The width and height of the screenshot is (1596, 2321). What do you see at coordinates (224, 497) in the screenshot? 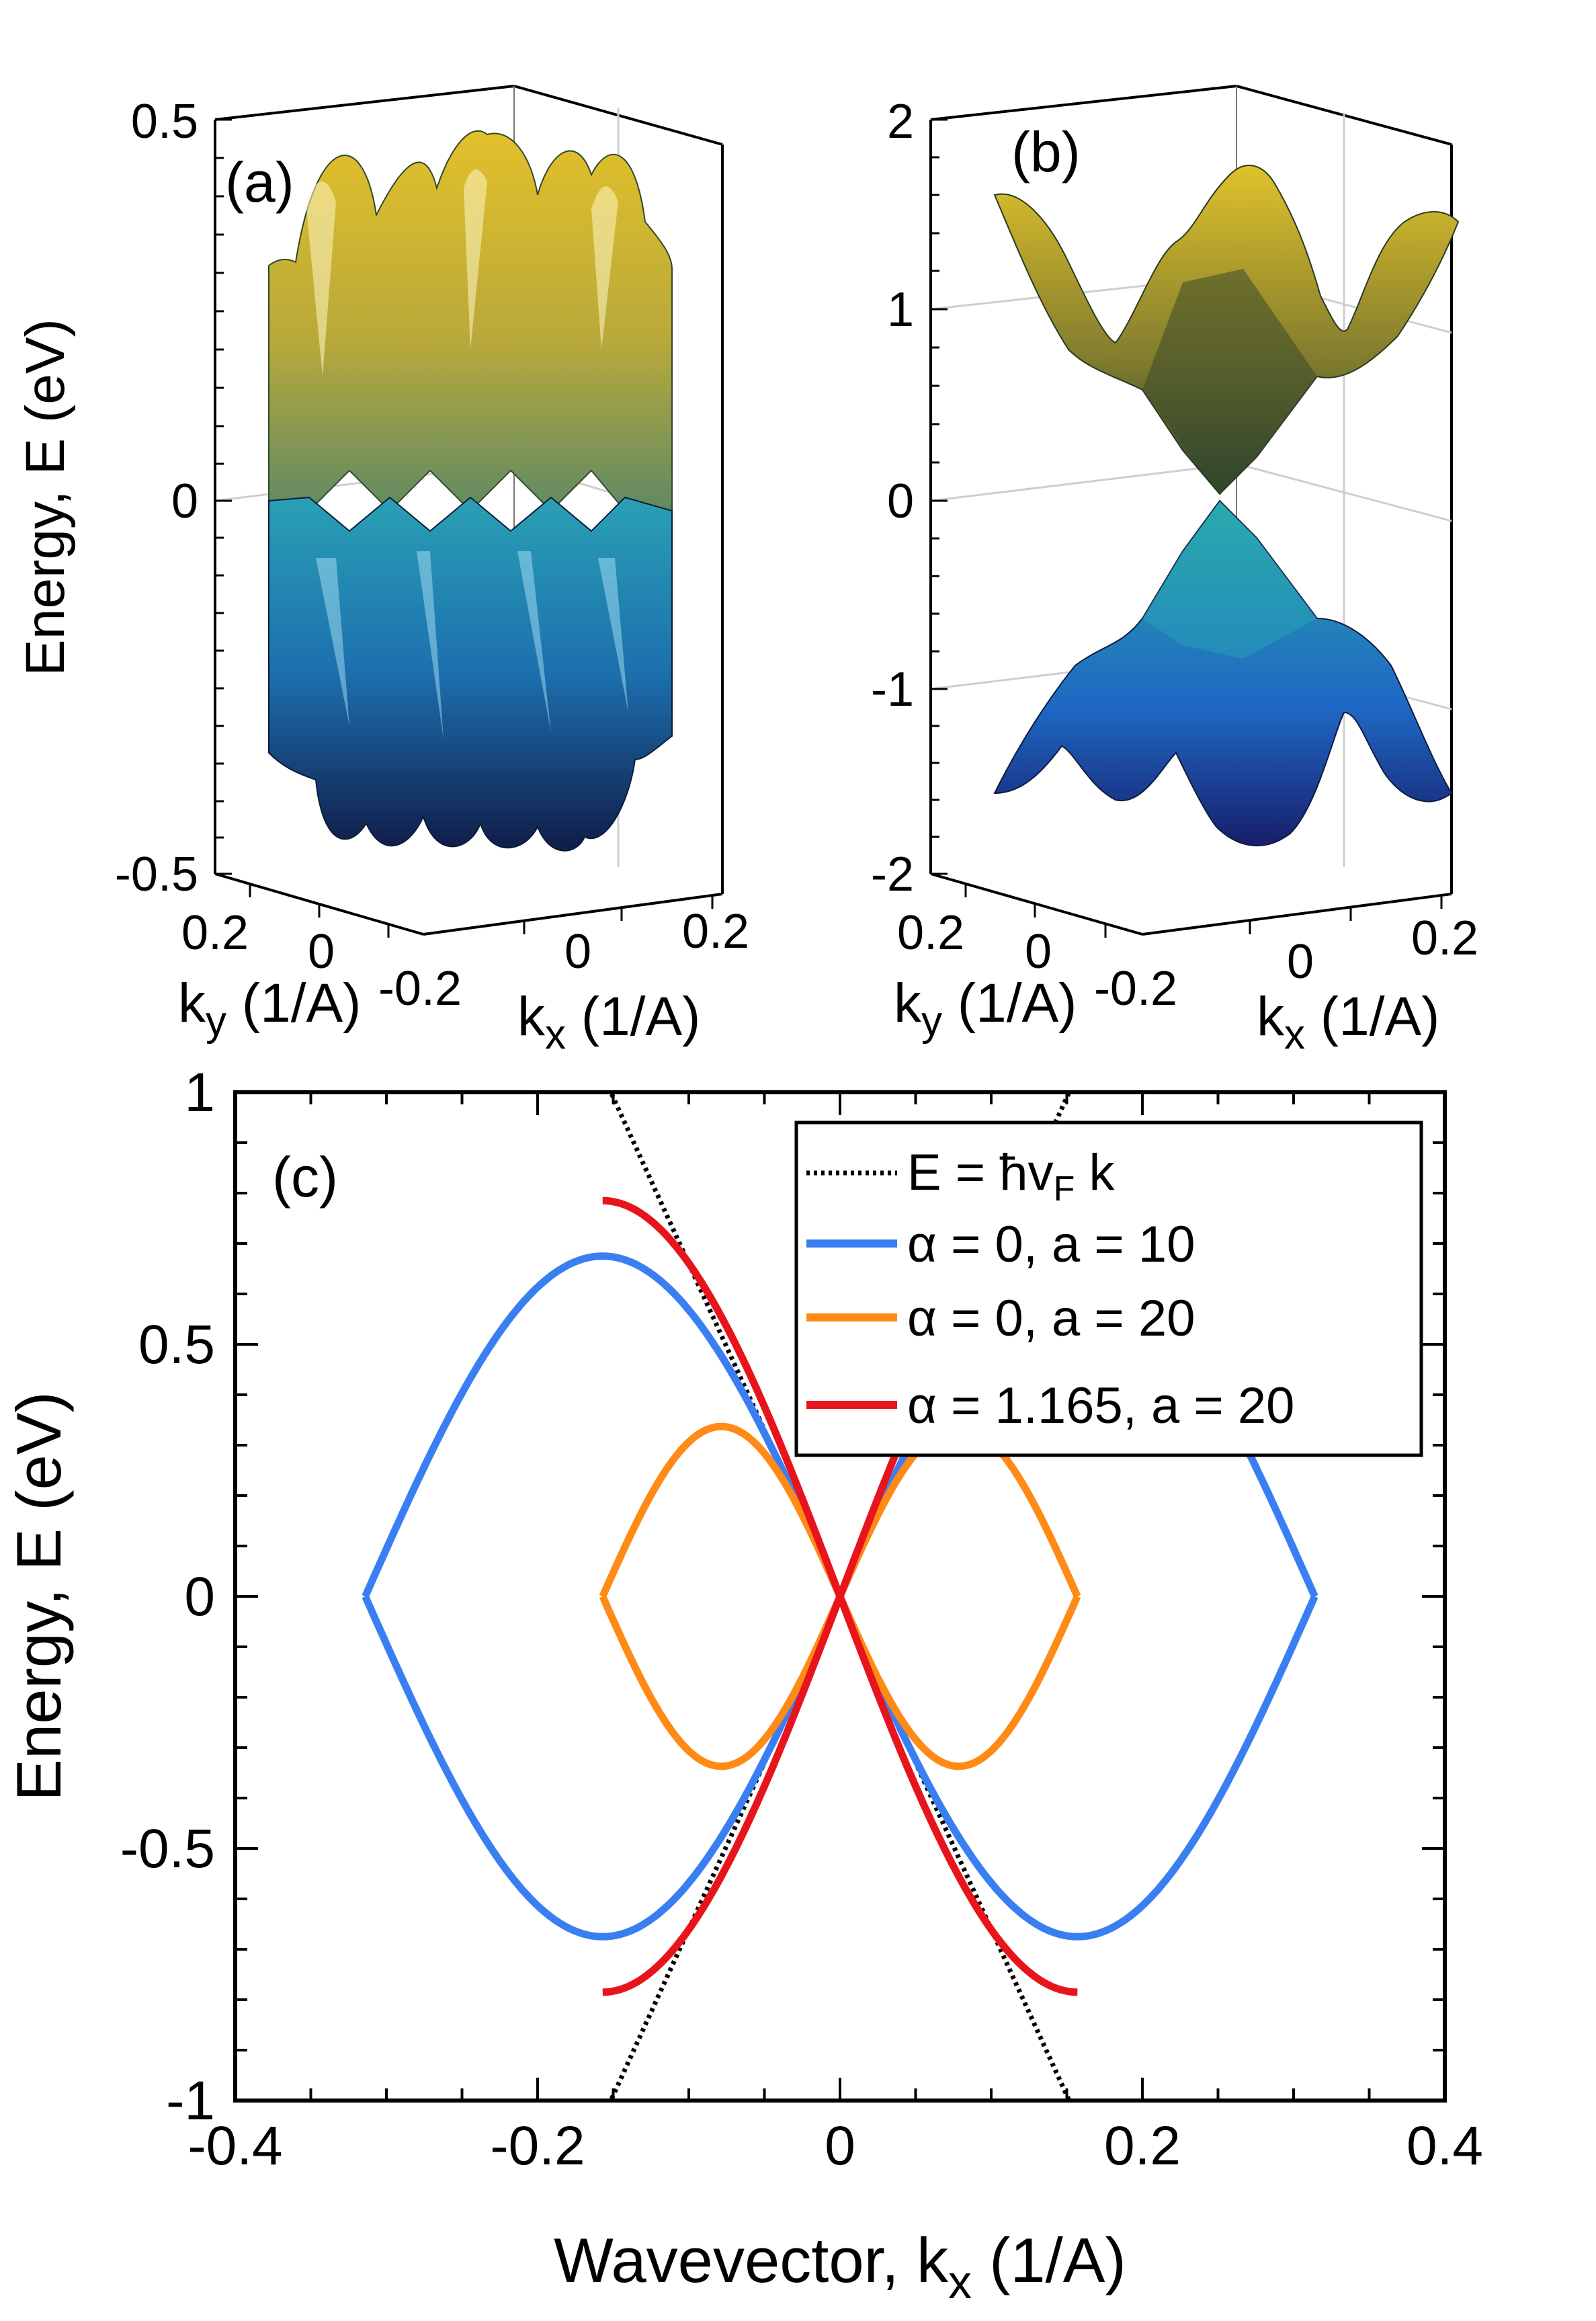
I see `panel-a-zticks` at bounding box center [224, 497].